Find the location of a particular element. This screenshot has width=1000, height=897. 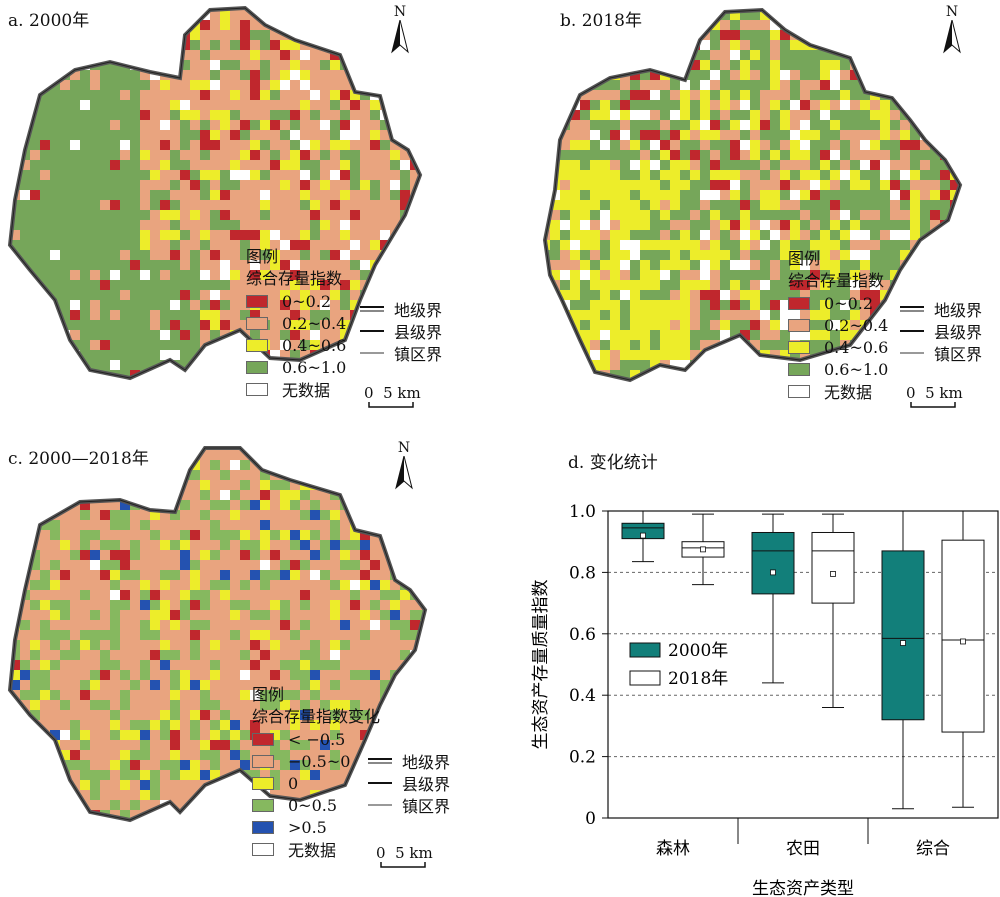

plot-frame is located at coordinates (803, 664).